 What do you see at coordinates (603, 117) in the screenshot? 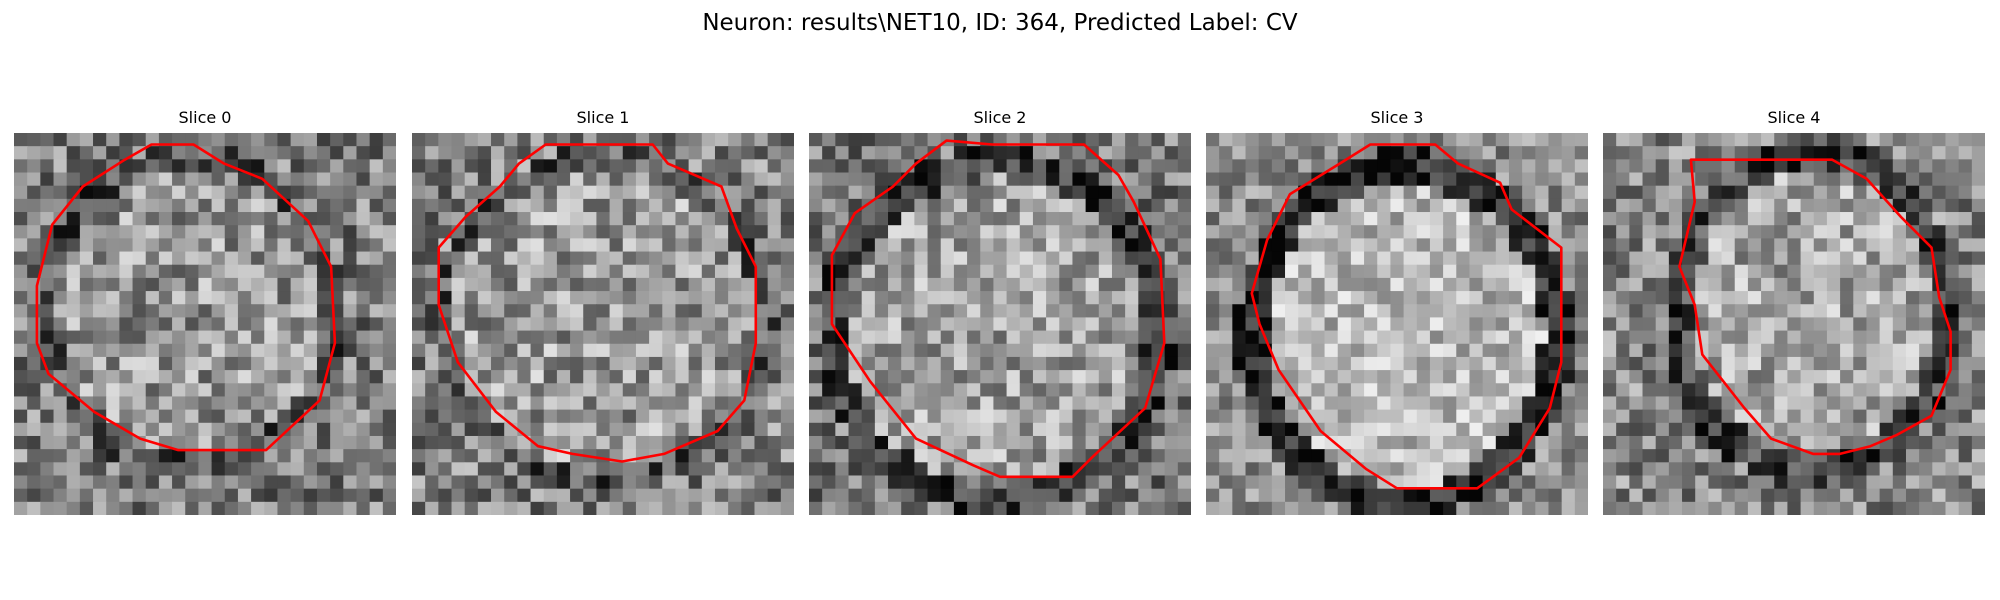
I see `slice-title: Slice 1` at bounding box center [603, 117].